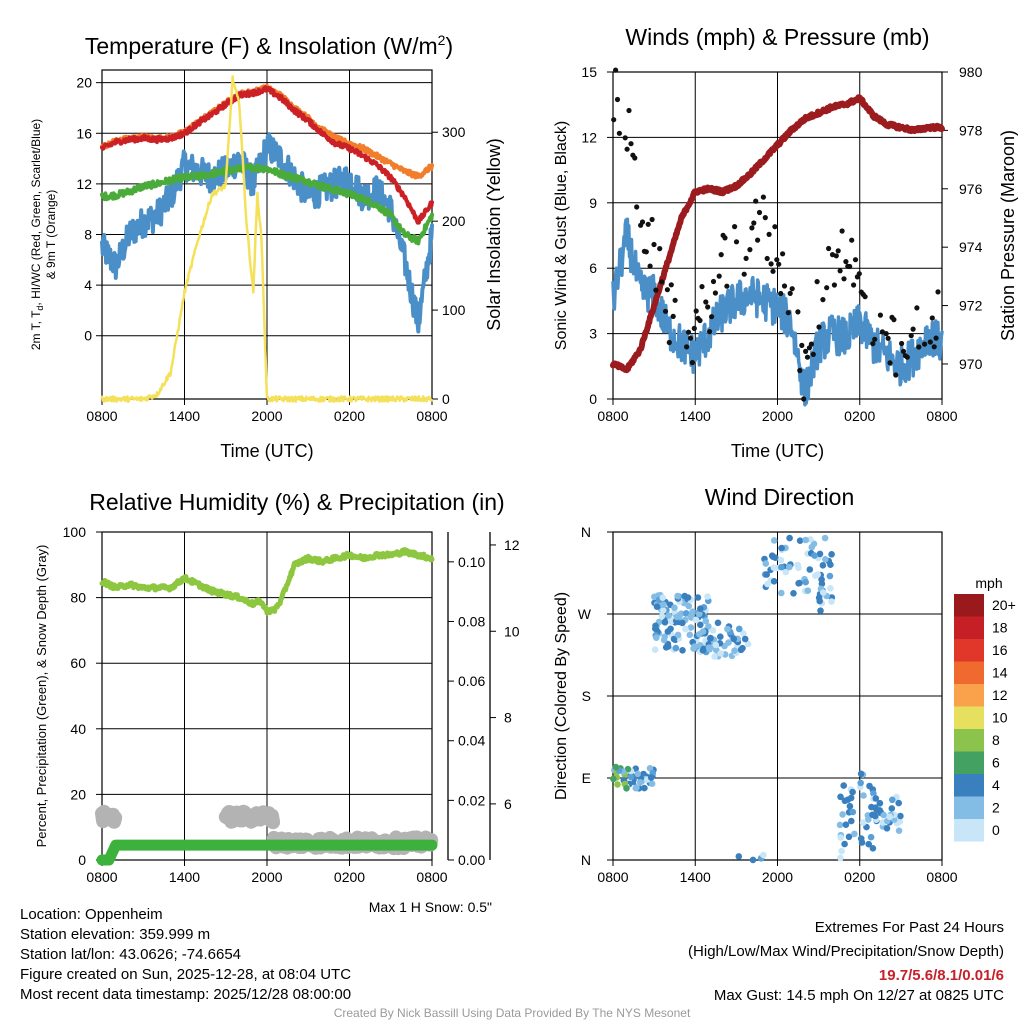 This screenshot has height=1024, width=1024. Describe the element at coordinates (612, 877) in the screenshot. I see `wdir-xtick-label: 0800` at that location.